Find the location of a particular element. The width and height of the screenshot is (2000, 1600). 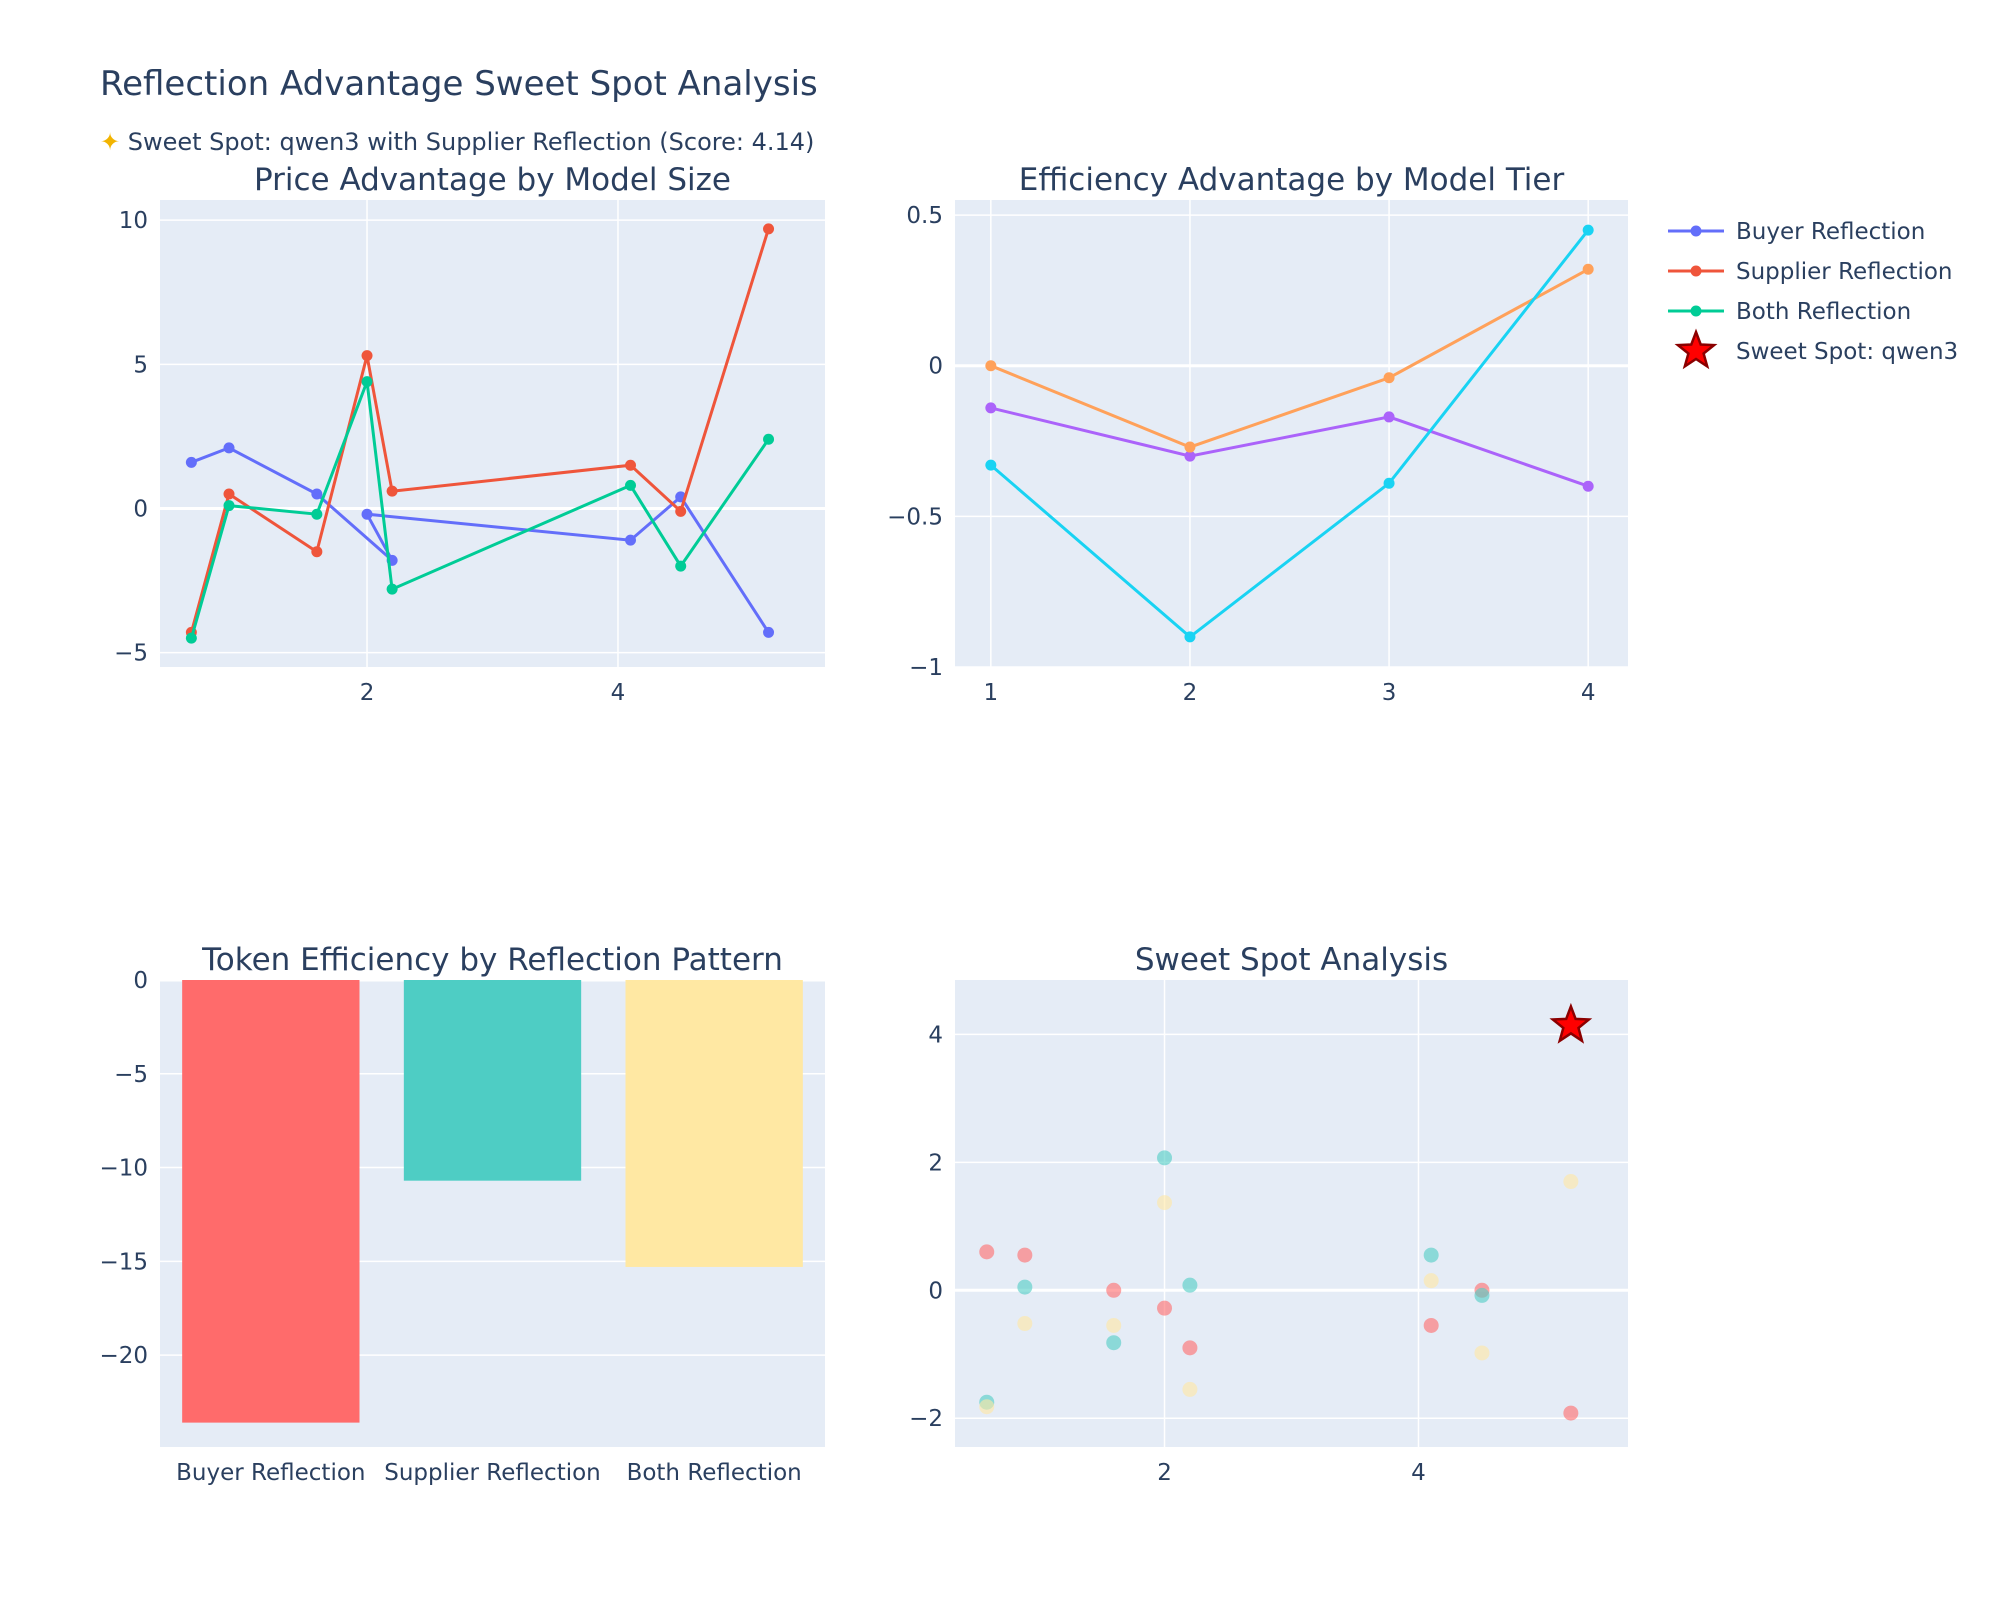

sweet-spot-star-icon is located at coordinates (1571, 1023).